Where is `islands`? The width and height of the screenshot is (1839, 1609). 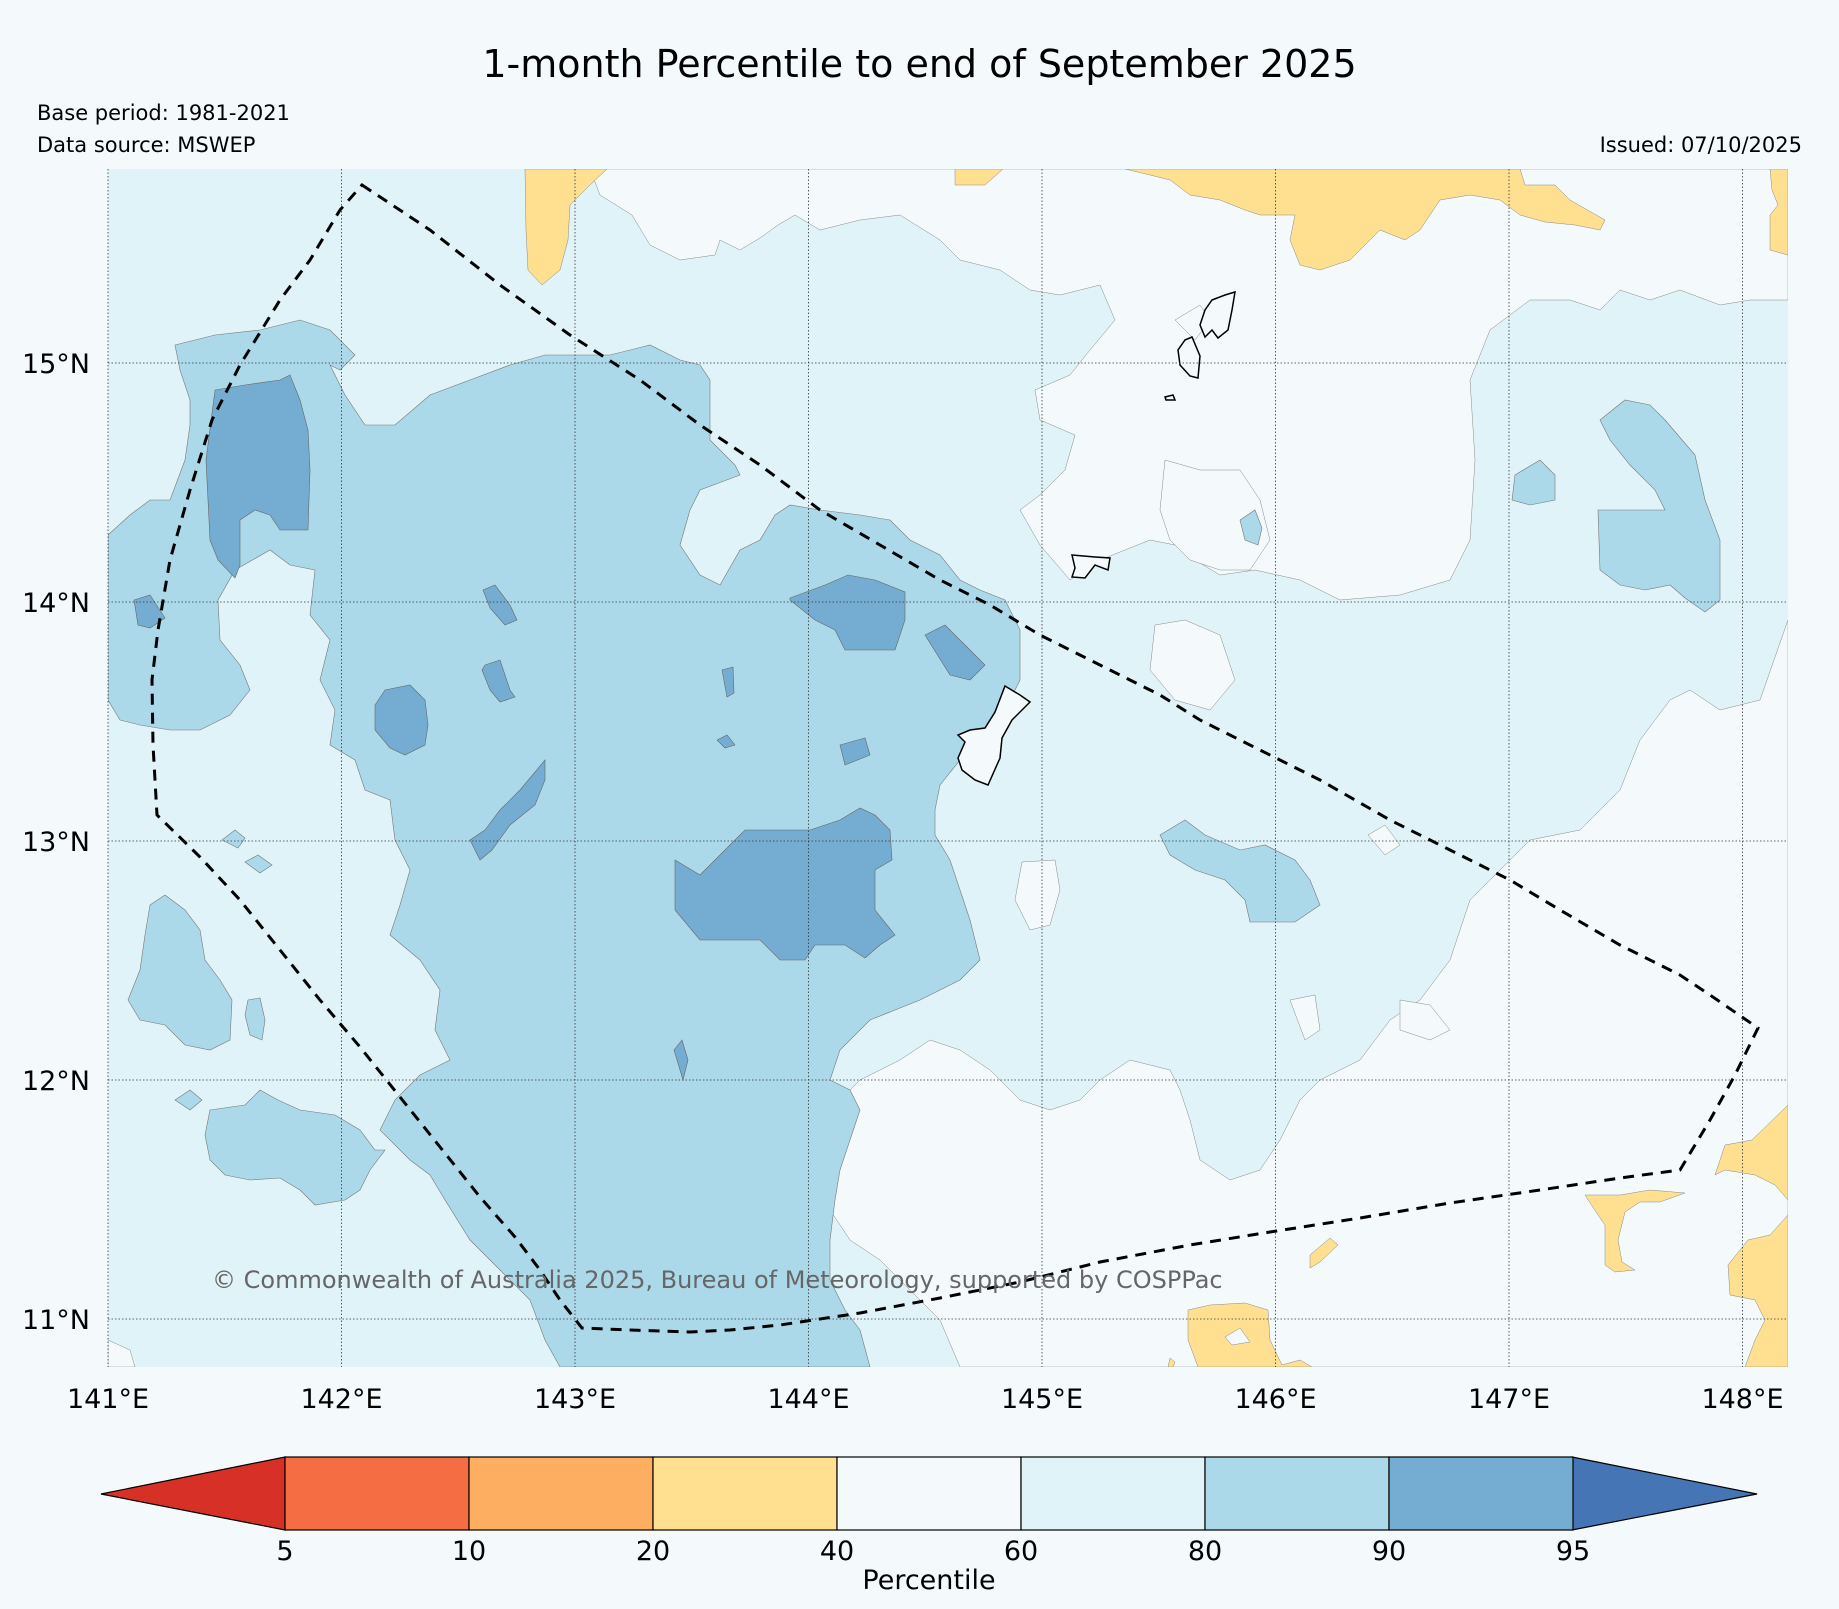
islands is located at coordinates (1096, 538).